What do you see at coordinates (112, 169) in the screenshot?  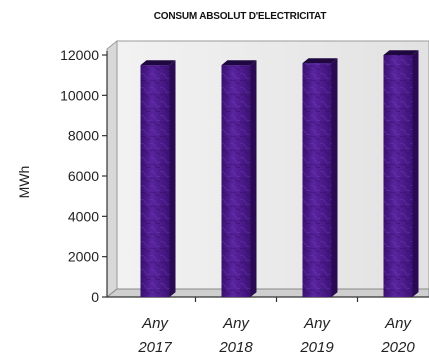 I see `side-wall` at bounding box center [112, 169].